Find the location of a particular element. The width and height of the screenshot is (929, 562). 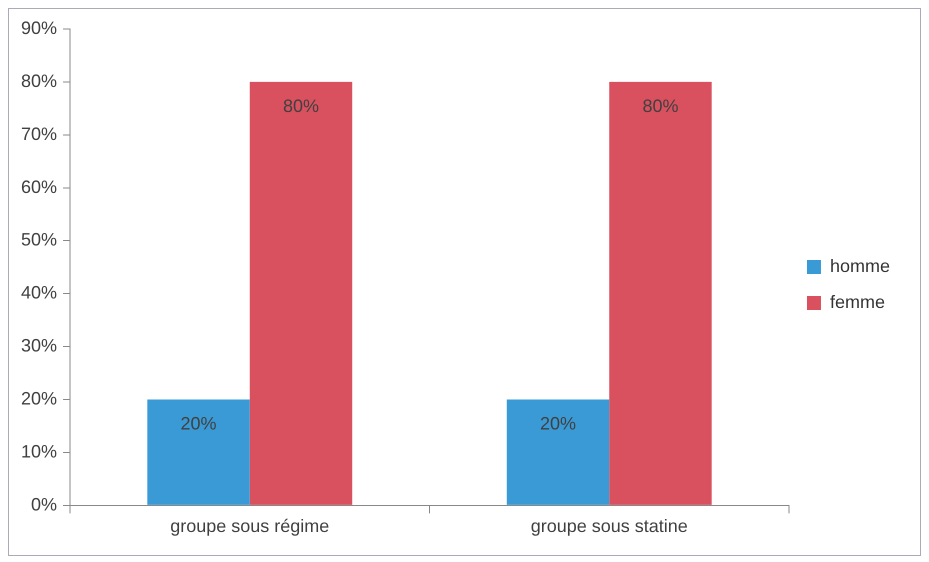

y-tick-label: 30% is located at coordinates (39, 346).